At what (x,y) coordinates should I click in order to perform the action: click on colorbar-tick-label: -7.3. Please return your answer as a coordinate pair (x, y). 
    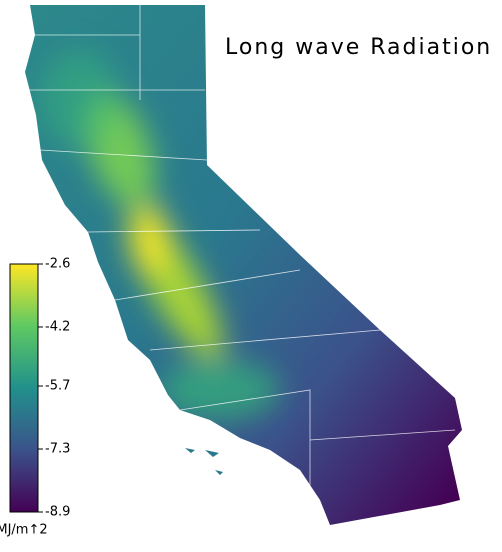
    Looking at the image, I should click on (57, 449).